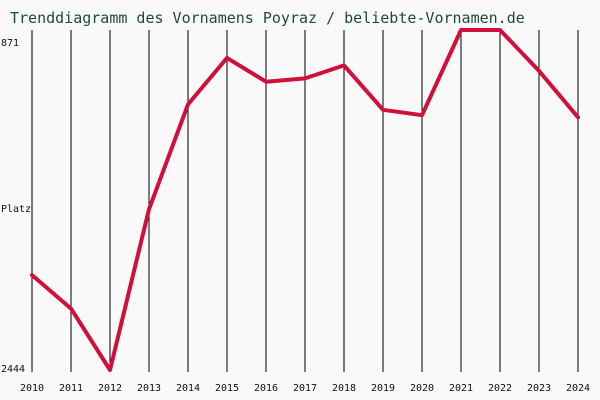 The image size is (600, 400). Describe the element at coordinates (344, 388) in the screenshot. I see `x-tick-2018: 2018` at that location.